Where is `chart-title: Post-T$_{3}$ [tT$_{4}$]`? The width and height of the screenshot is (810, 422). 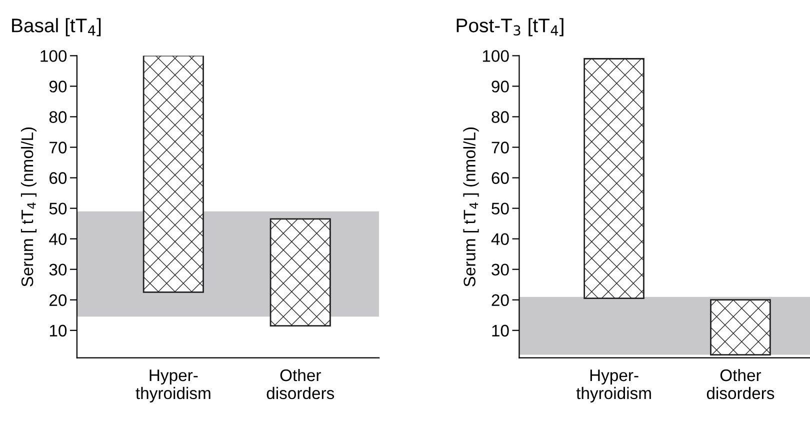
chart-title: Post-T$_{3}$ [tT$_{4}$] is located at coordinates (510, 27).